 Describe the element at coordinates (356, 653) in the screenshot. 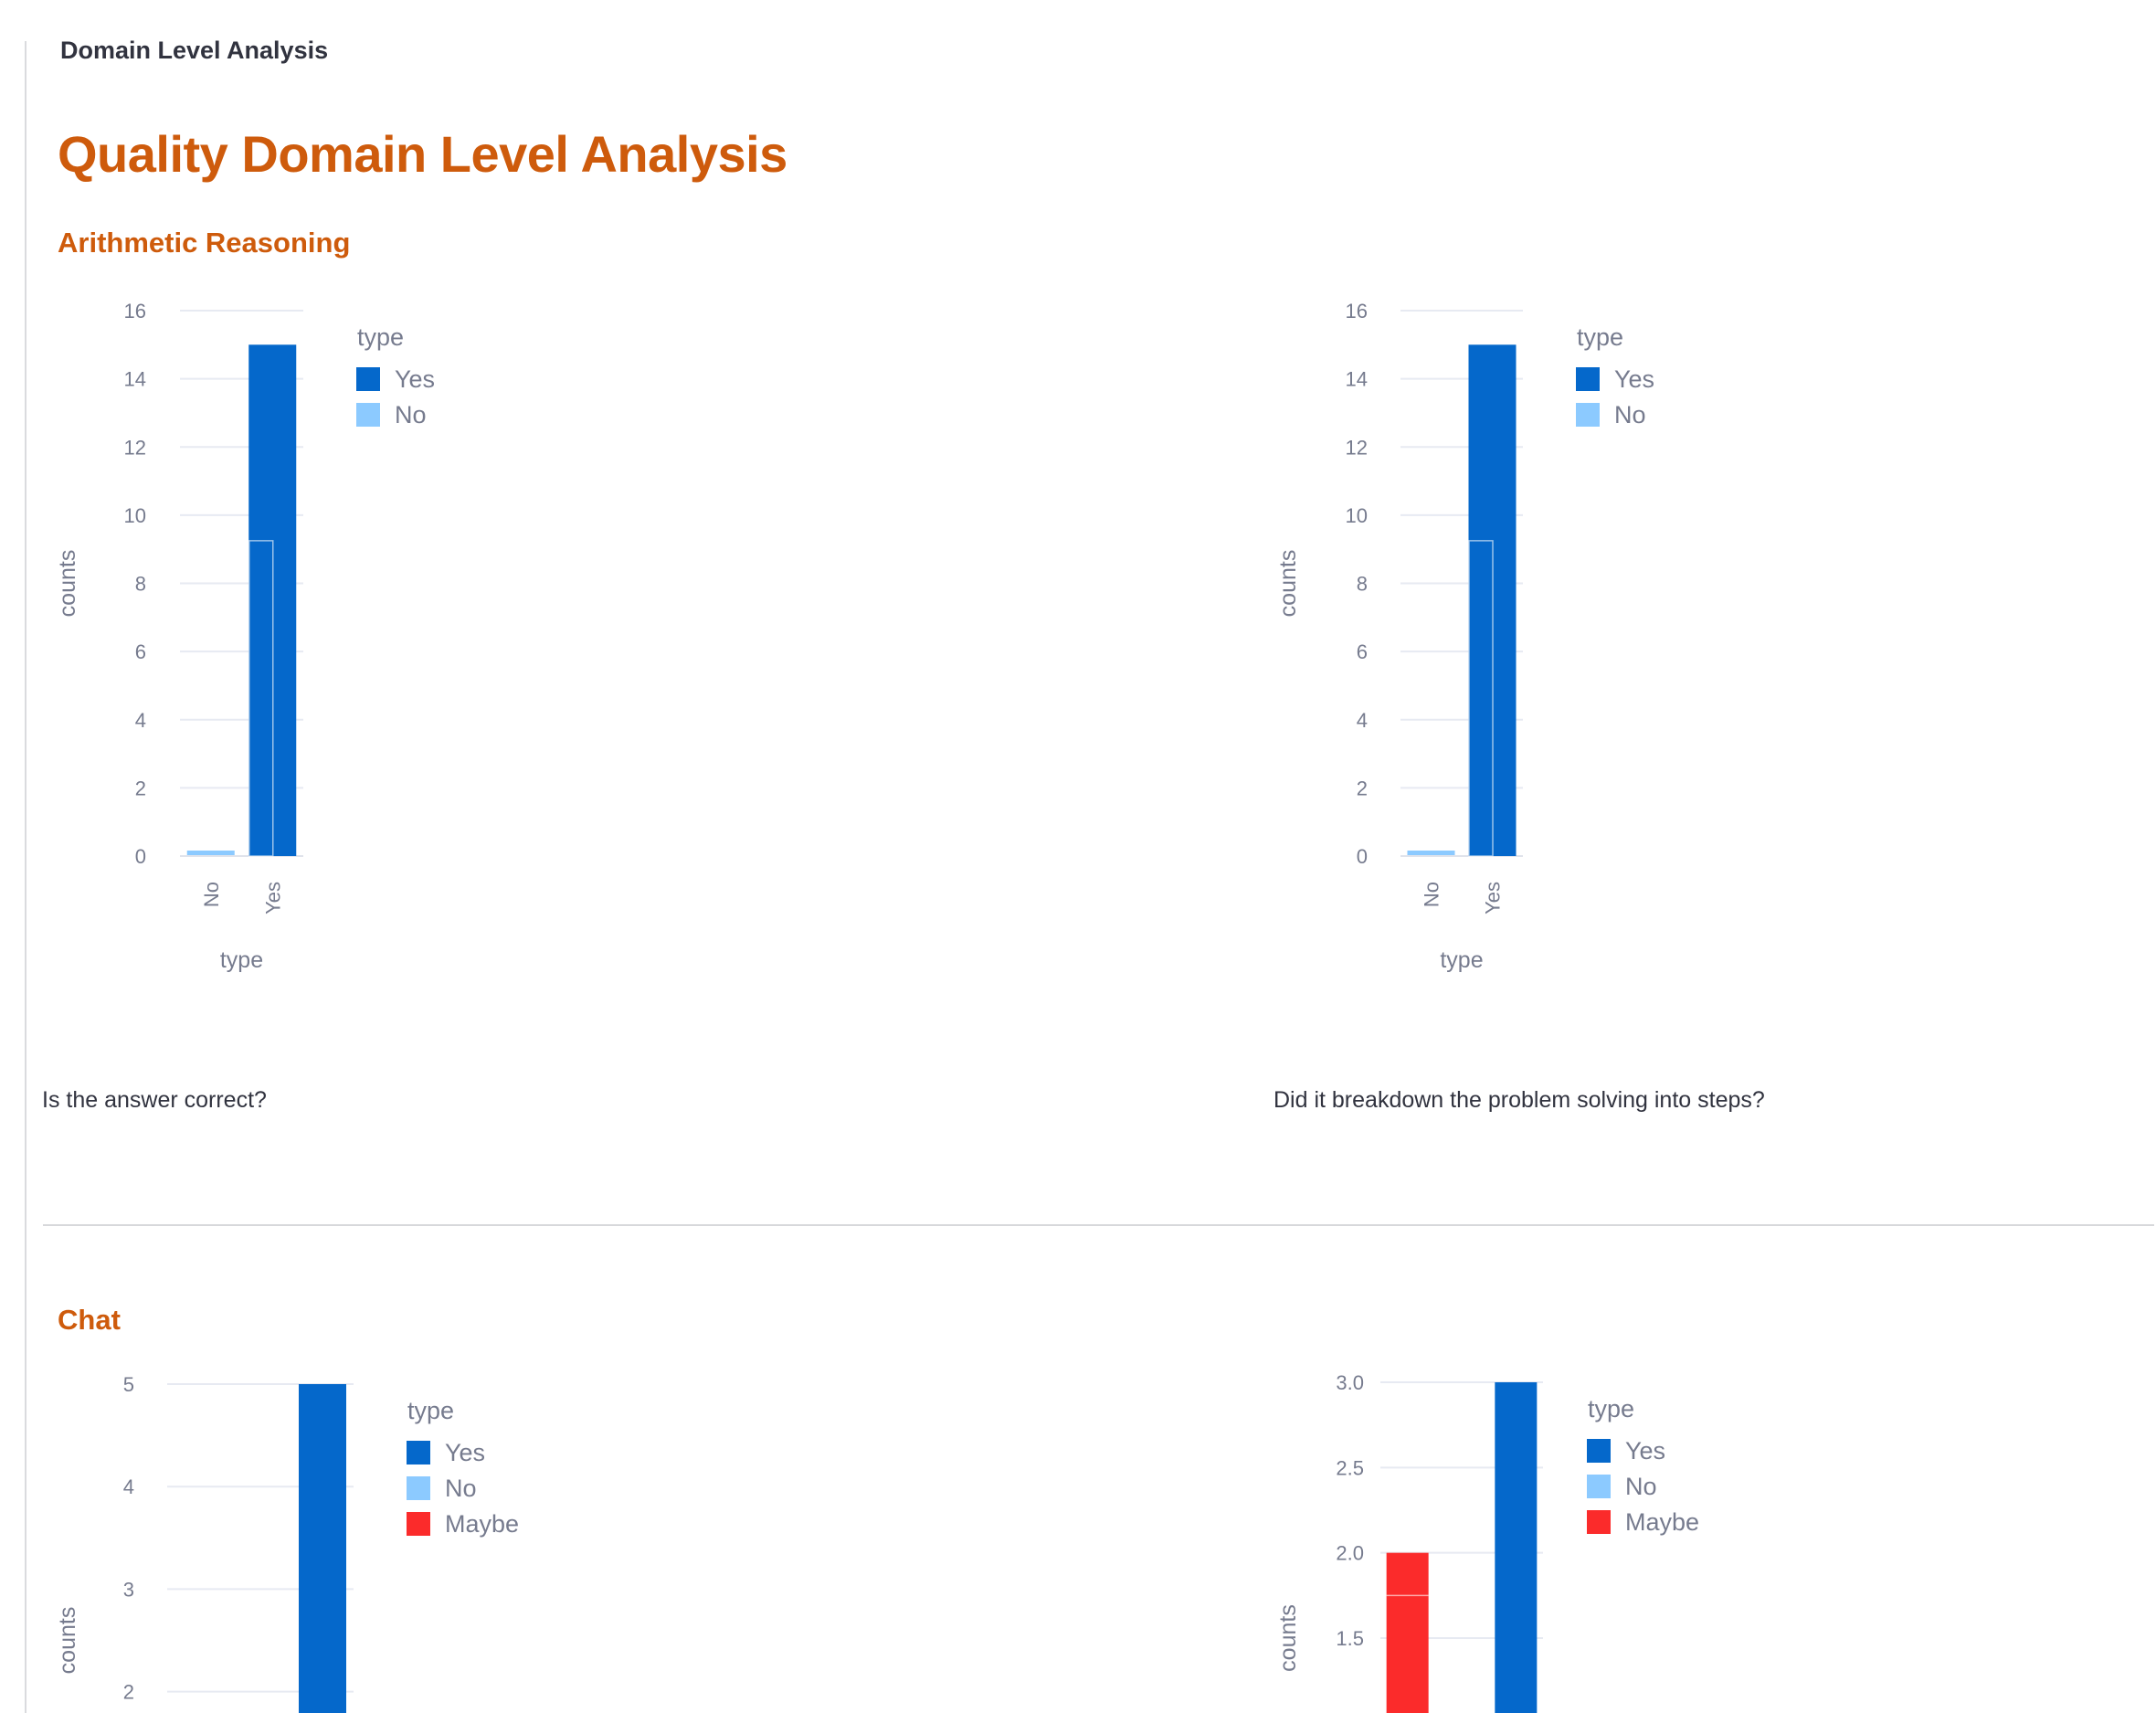

I see `bar-chart-answer-correct: 16 14 12 10 8 6 4 2 0 No Yes type counts type Yes No` at that location.